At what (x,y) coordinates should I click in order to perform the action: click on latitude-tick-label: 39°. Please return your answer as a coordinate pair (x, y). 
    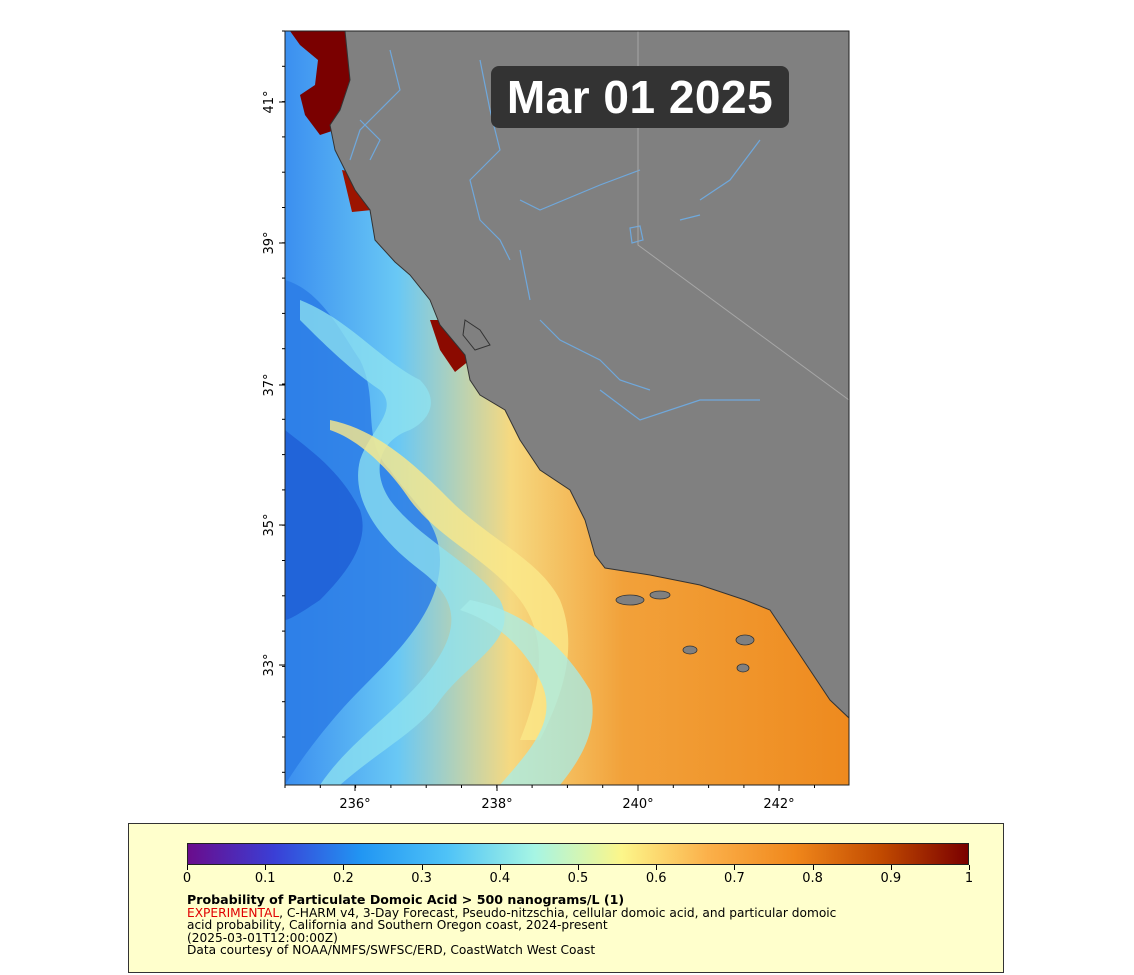
    Looking at the image, I should click on (269, 242).